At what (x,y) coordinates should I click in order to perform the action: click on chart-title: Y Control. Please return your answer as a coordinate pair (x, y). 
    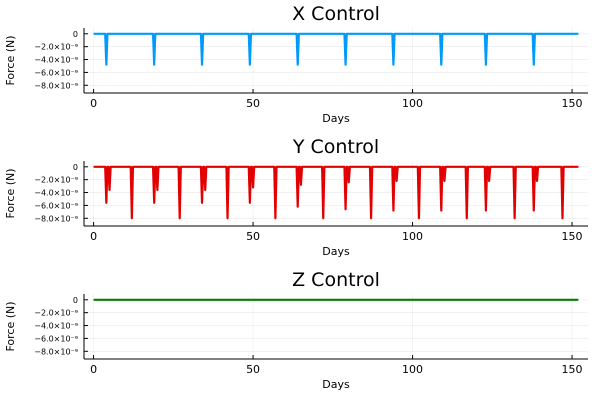
    Looking at the image, I should click on (335, 147).